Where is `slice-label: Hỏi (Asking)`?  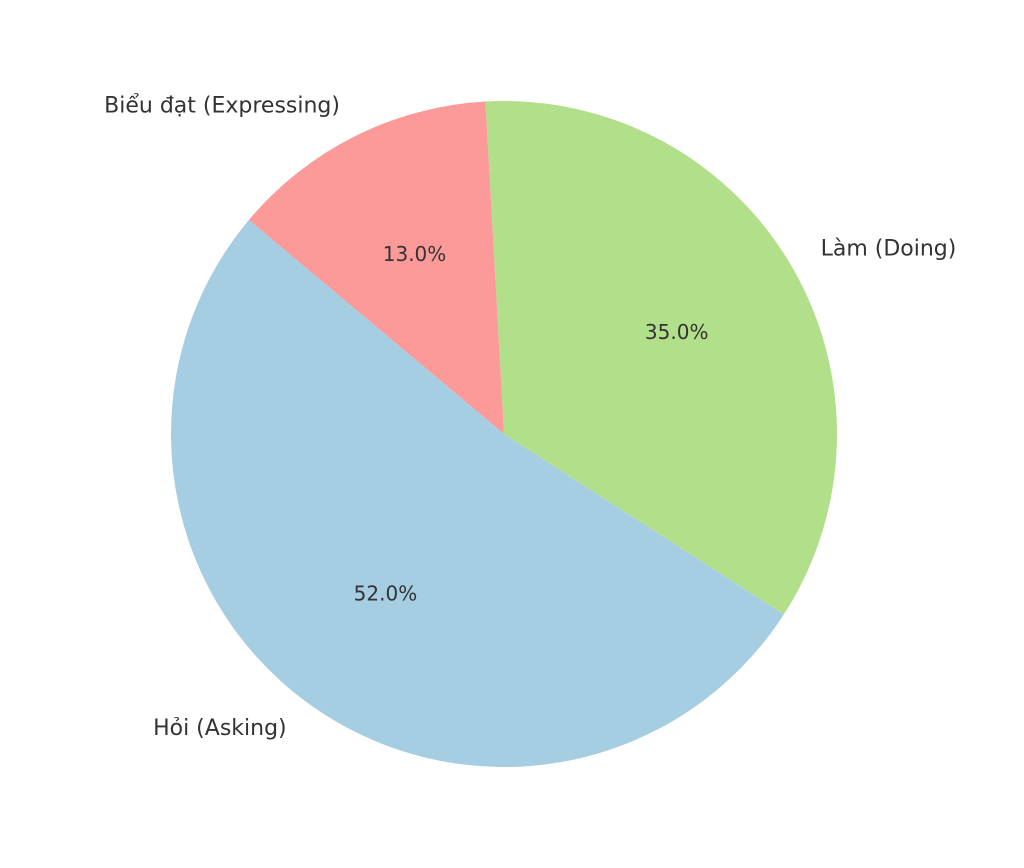
slice-label: Hỏi (Asking) is located at coordinates (220, 728).